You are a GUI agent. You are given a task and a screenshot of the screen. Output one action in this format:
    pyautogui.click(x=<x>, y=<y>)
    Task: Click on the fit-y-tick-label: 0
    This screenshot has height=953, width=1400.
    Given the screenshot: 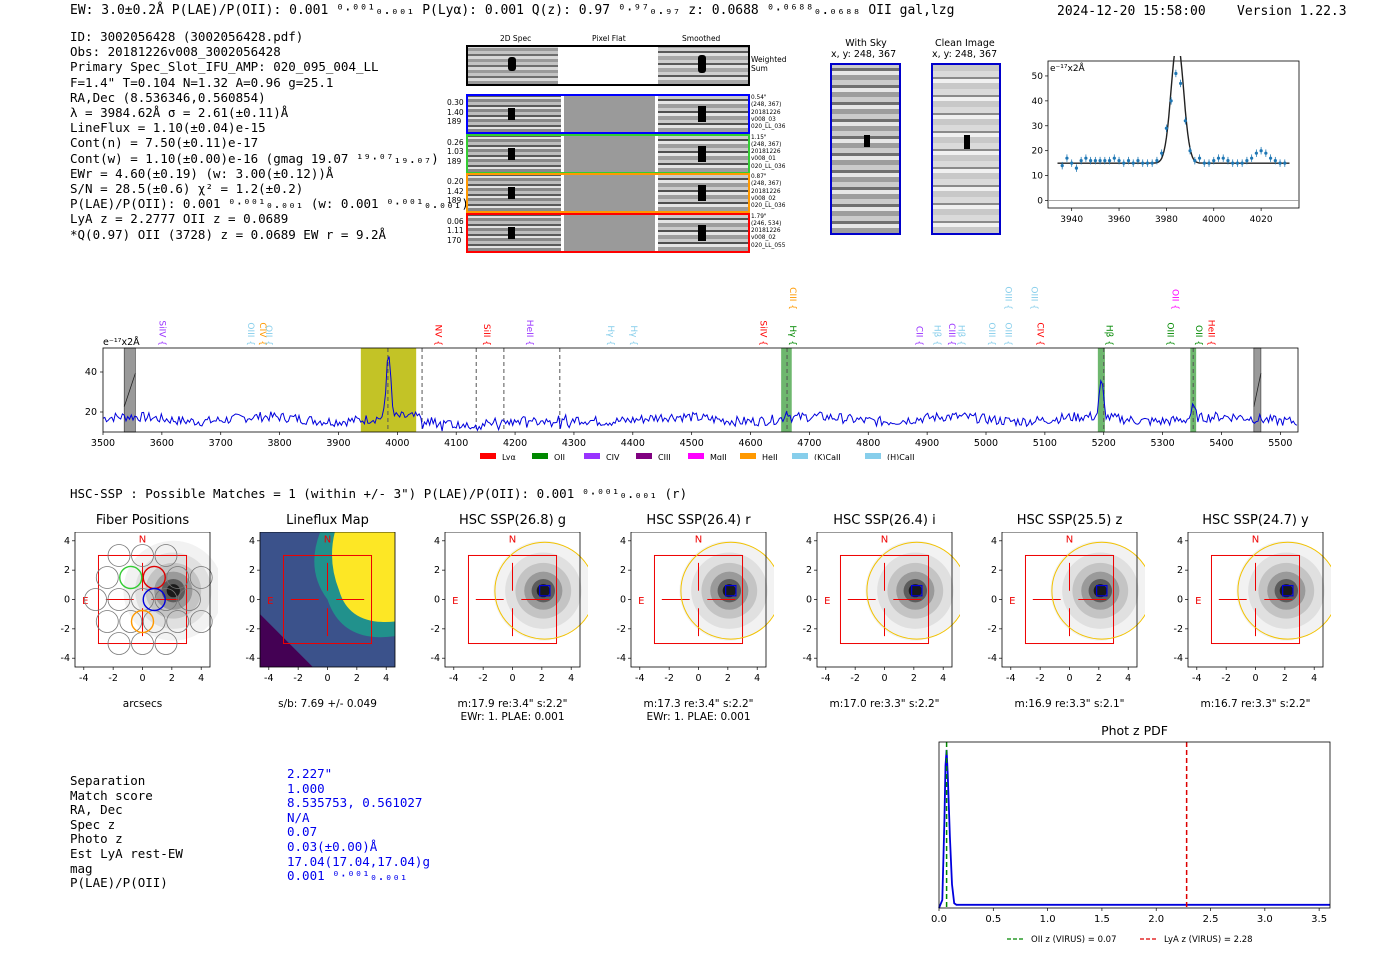 What is the action you would take?
    pyautogui.click(x=1040, y=202)
    